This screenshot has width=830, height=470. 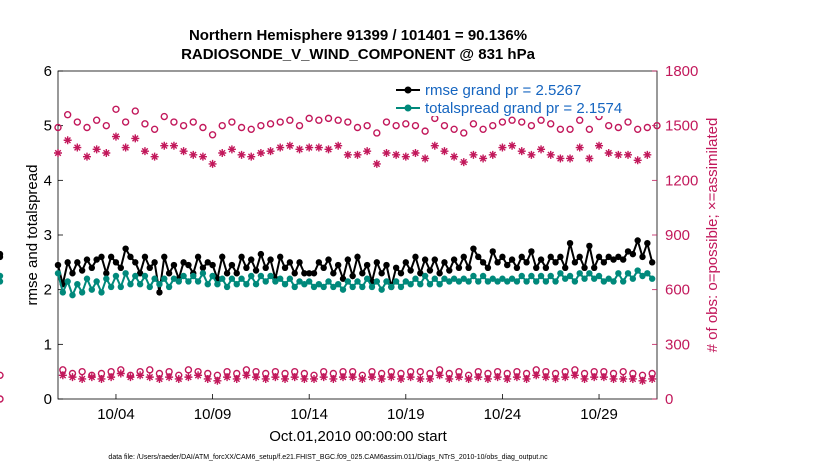 I want to click on right-tick-label: 300, so click(x=677, y=344).